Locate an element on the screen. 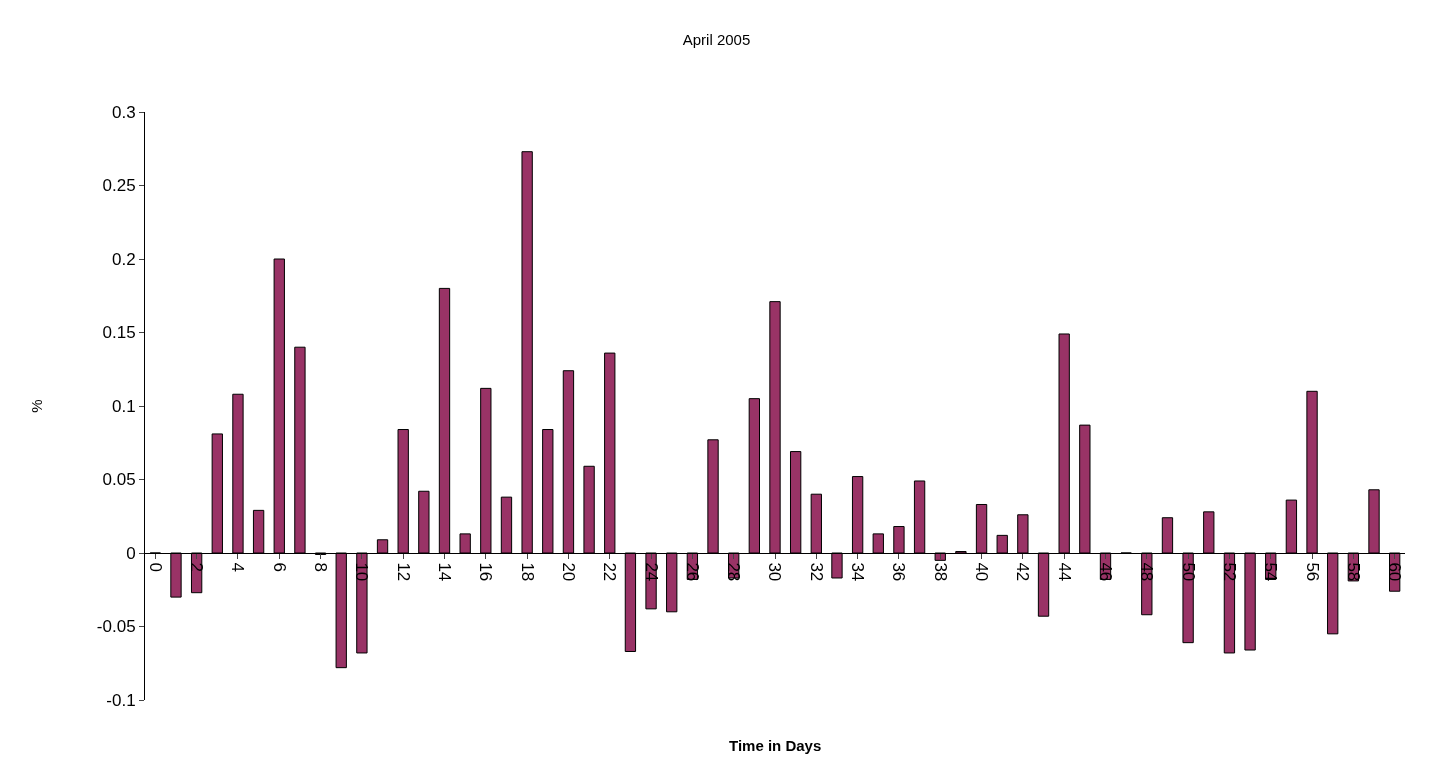 The image size is (1433, 769). x-tick-label: 26 is located at coordinates (692, 572).